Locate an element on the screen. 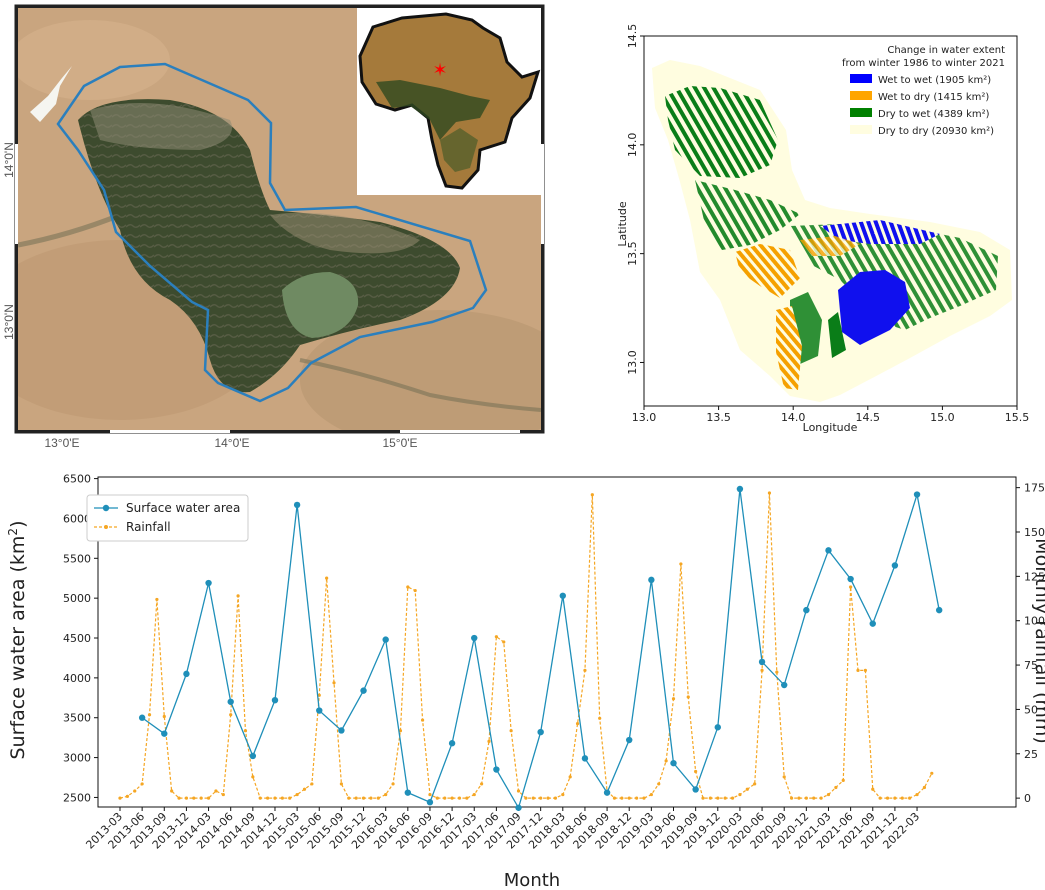  change-map-x-tick-label: 13.5 is located at coordinates (718, 417).